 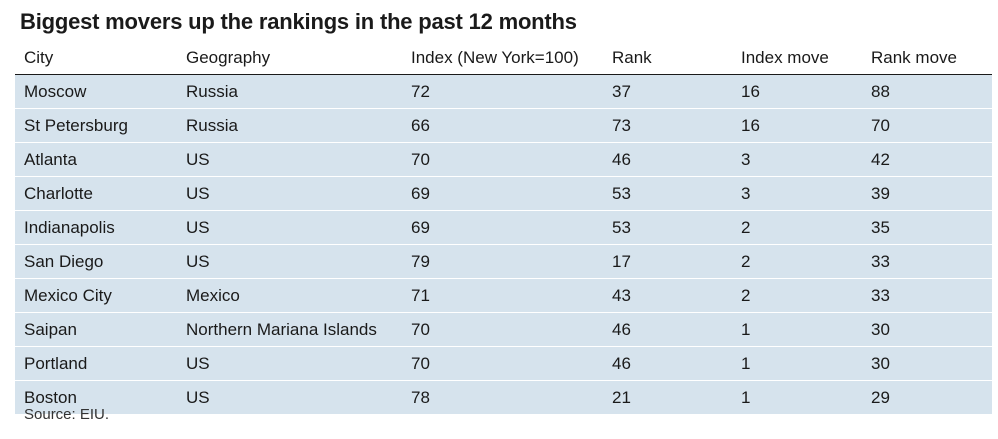 What do you see at coordinates (420, 125) in the screenshot?
I see `index-cell: 66` at bounding box center [420, 125].